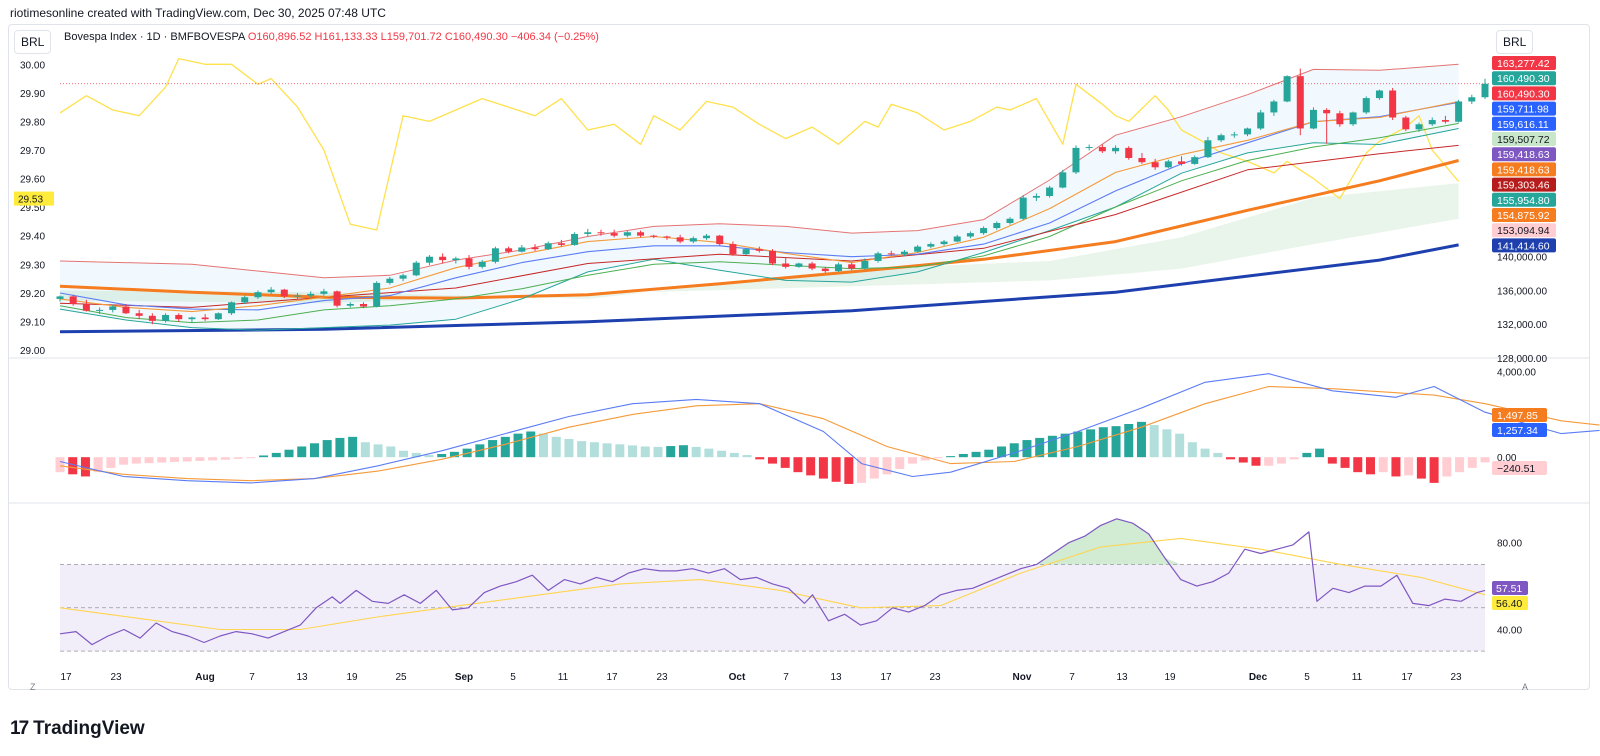  I want to click on price-label: 159,507.72, so click(1523, 140).